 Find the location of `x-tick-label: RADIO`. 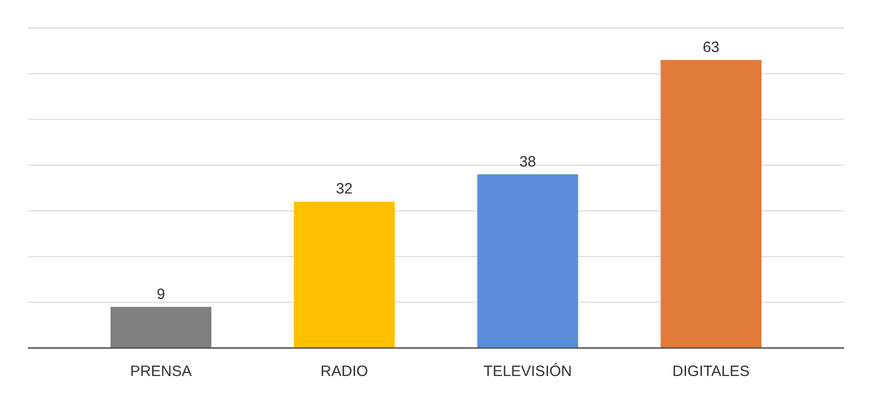

x-tick-label: RADIO is located at coordinates (344, 371).